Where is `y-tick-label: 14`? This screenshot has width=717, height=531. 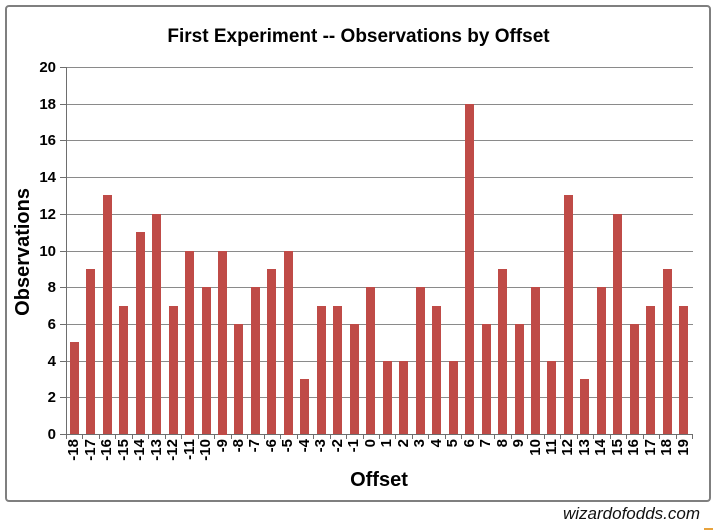 y-tick-label: 14 is located at coordinates (47, 177).